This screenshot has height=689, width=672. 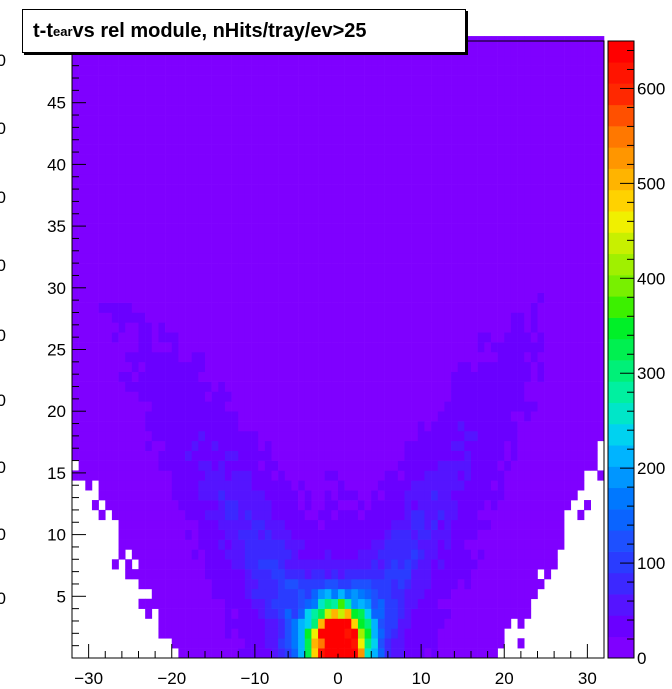 What do you see at coordinates (651, 183) in the screenshot?
I see `z-tick-label: 500` at bounding box center [651, 183].